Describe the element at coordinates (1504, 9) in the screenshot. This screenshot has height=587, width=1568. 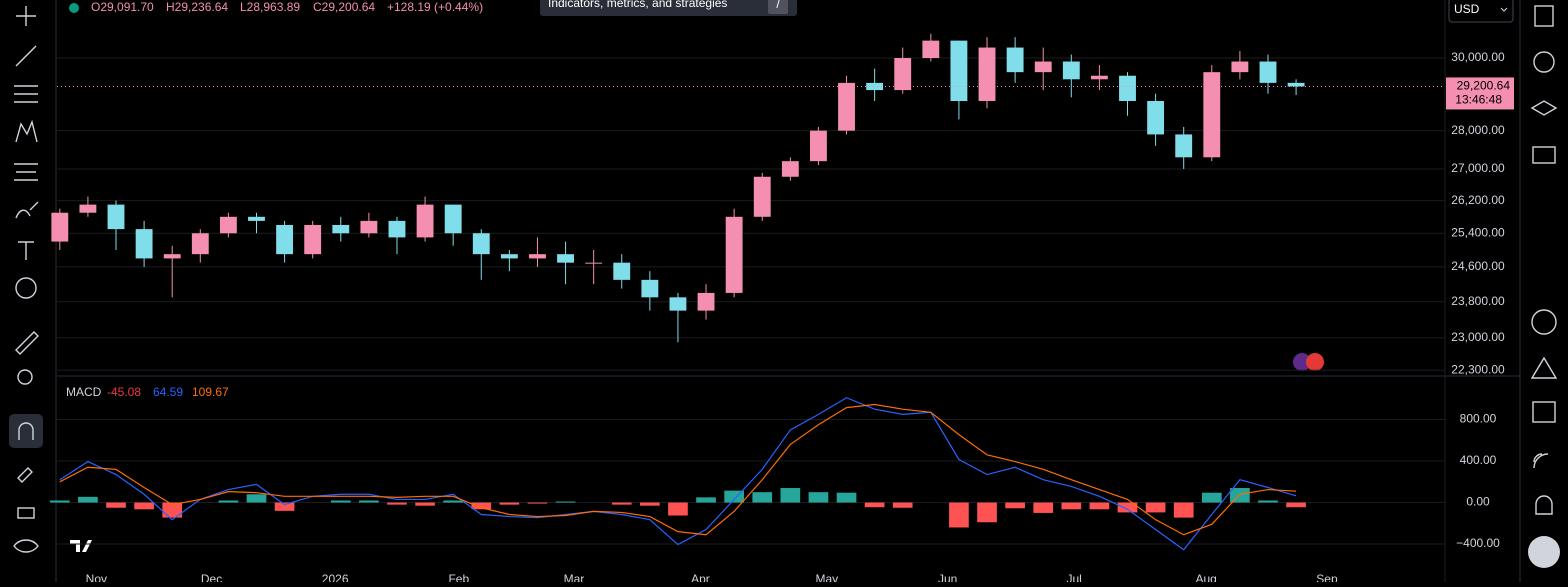
I see `dropdown-arrow` at that location.